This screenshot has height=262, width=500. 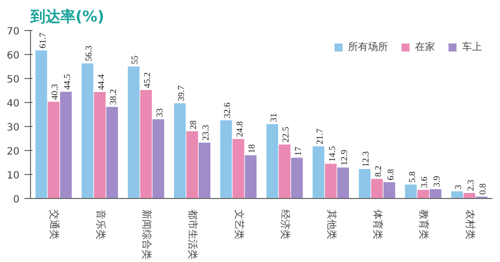 I want to click on data-label: 56.3, so click(x=88, y=53).